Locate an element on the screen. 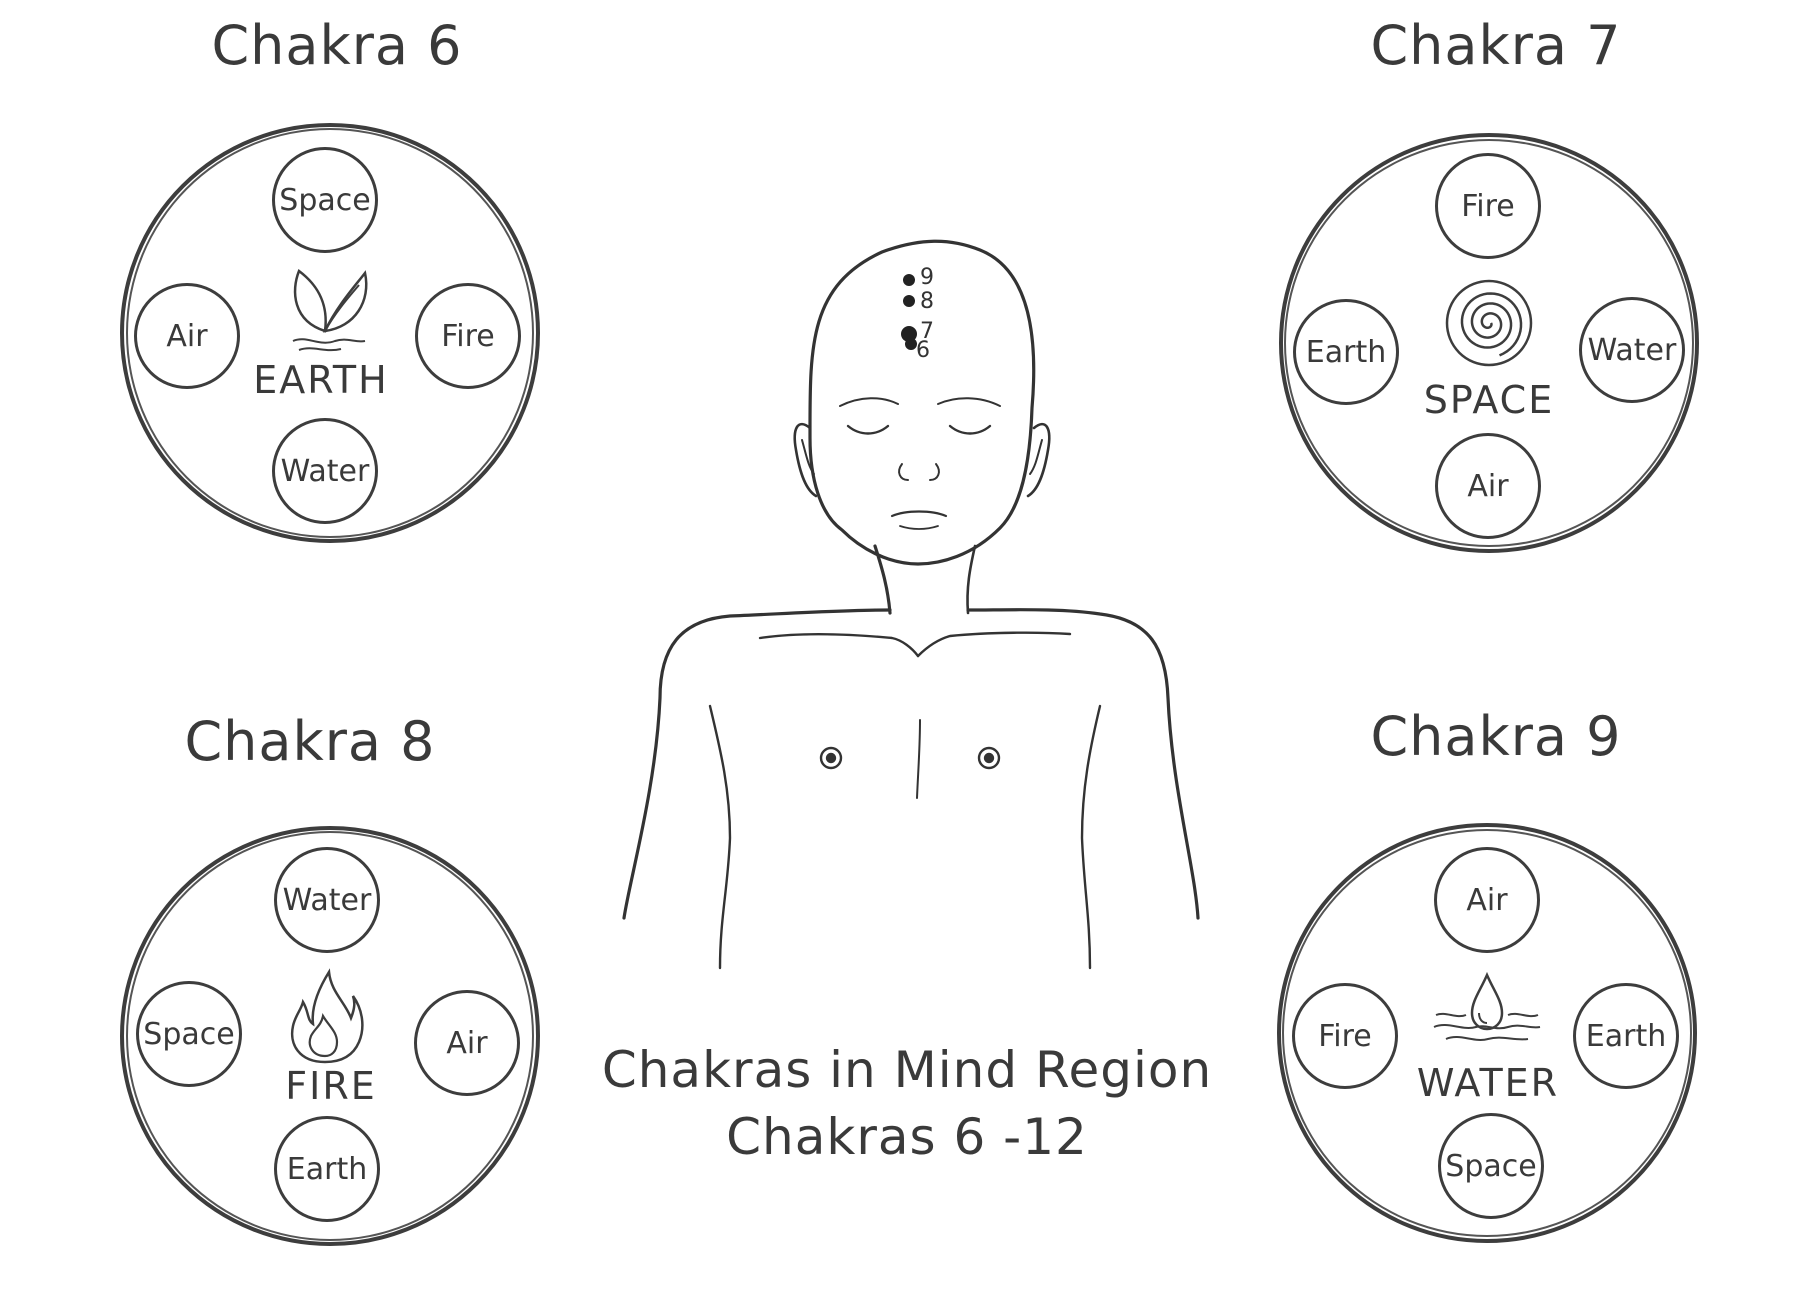 The height and width of the screenshot is (1289, 1800). chakra-point-label-6: 6 is located at coordinates (923, 350).